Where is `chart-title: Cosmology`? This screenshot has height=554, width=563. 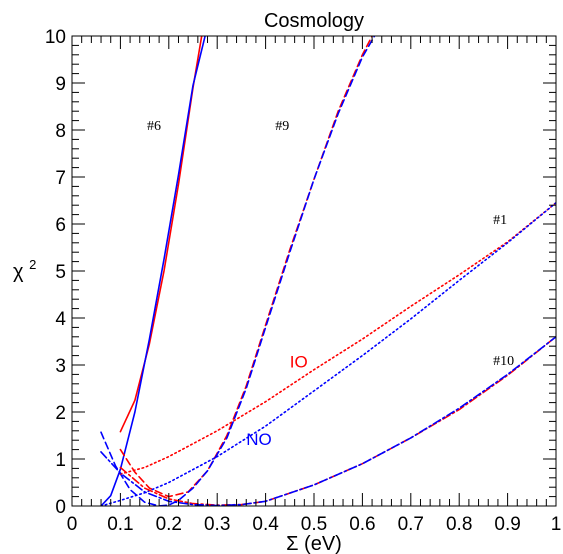
chart-title: Cosmology is located at coordinates (314, 21).